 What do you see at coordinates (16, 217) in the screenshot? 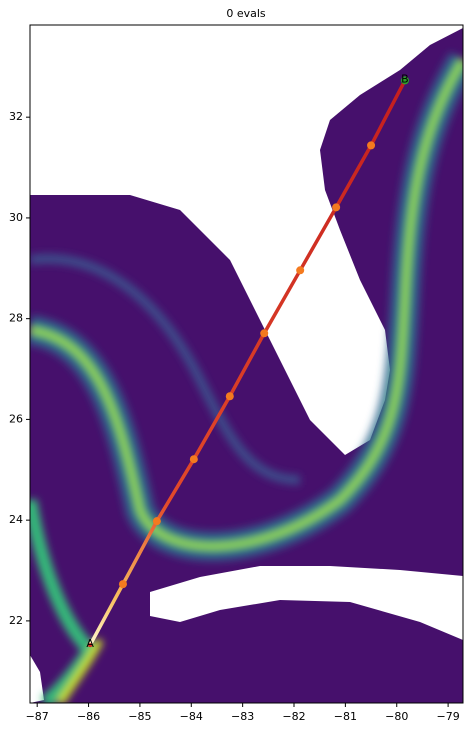
I see `y-tick-label: 30` at bounding box center [16, 217].